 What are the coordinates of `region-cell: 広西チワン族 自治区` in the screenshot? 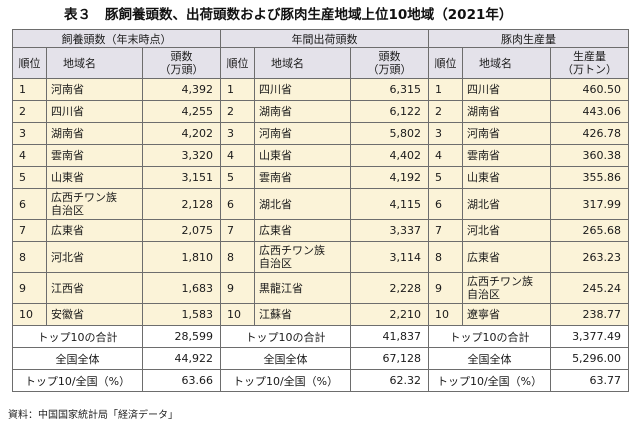 It's located at (507, 288).